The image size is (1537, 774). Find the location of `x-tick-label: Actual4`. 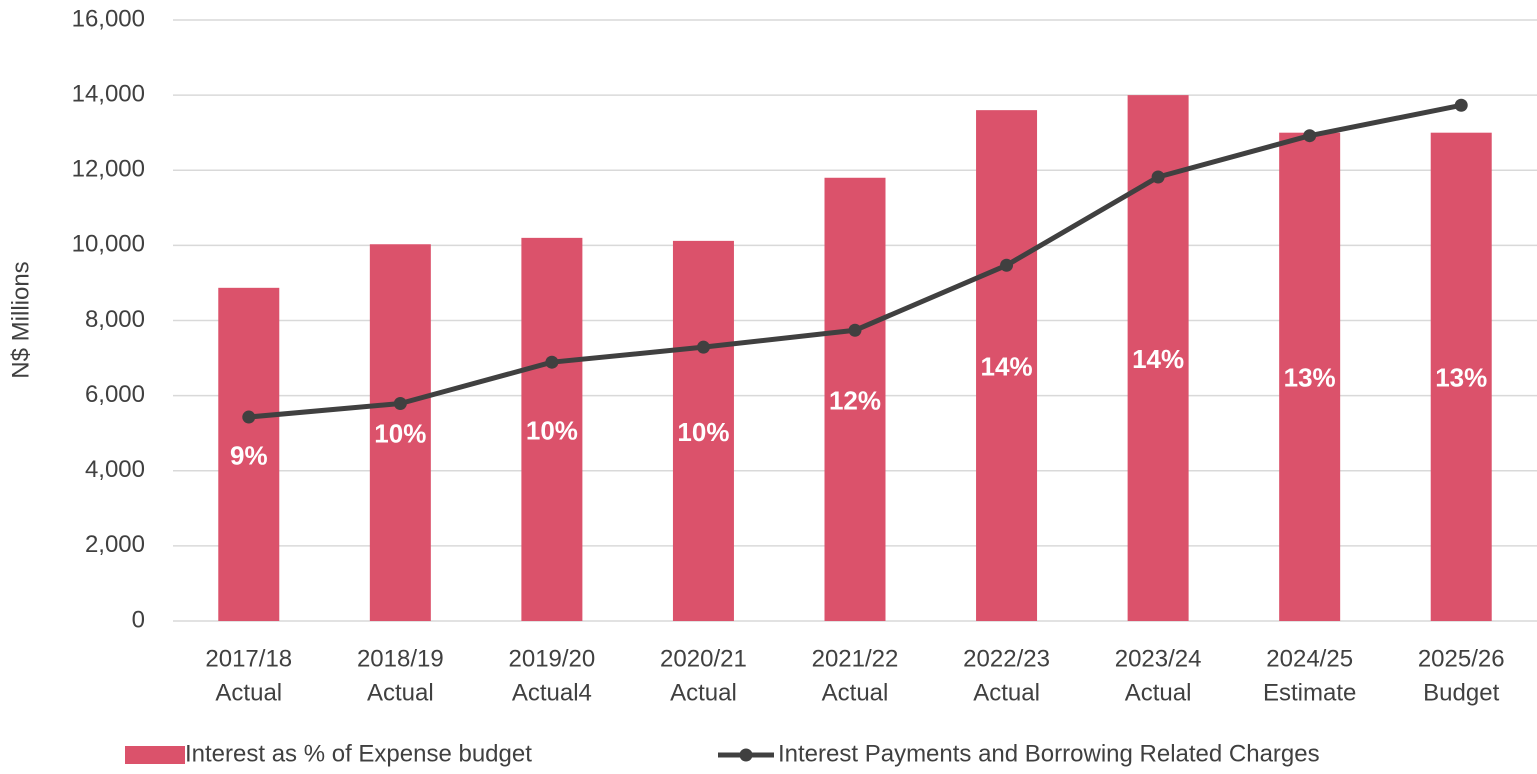

x-tick-label: Actual4 is located at coordinates (552, 692).